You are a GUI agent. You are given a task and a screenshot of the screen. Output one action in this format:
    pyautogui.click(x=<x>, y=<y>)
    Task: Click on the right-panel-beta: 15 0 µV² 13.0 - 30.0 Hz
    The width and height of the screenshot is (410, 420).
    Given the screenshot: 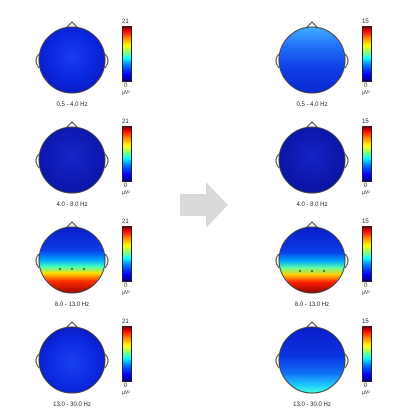 What is the action you would take?
    pyautogui.click(x=322, y=365)
    